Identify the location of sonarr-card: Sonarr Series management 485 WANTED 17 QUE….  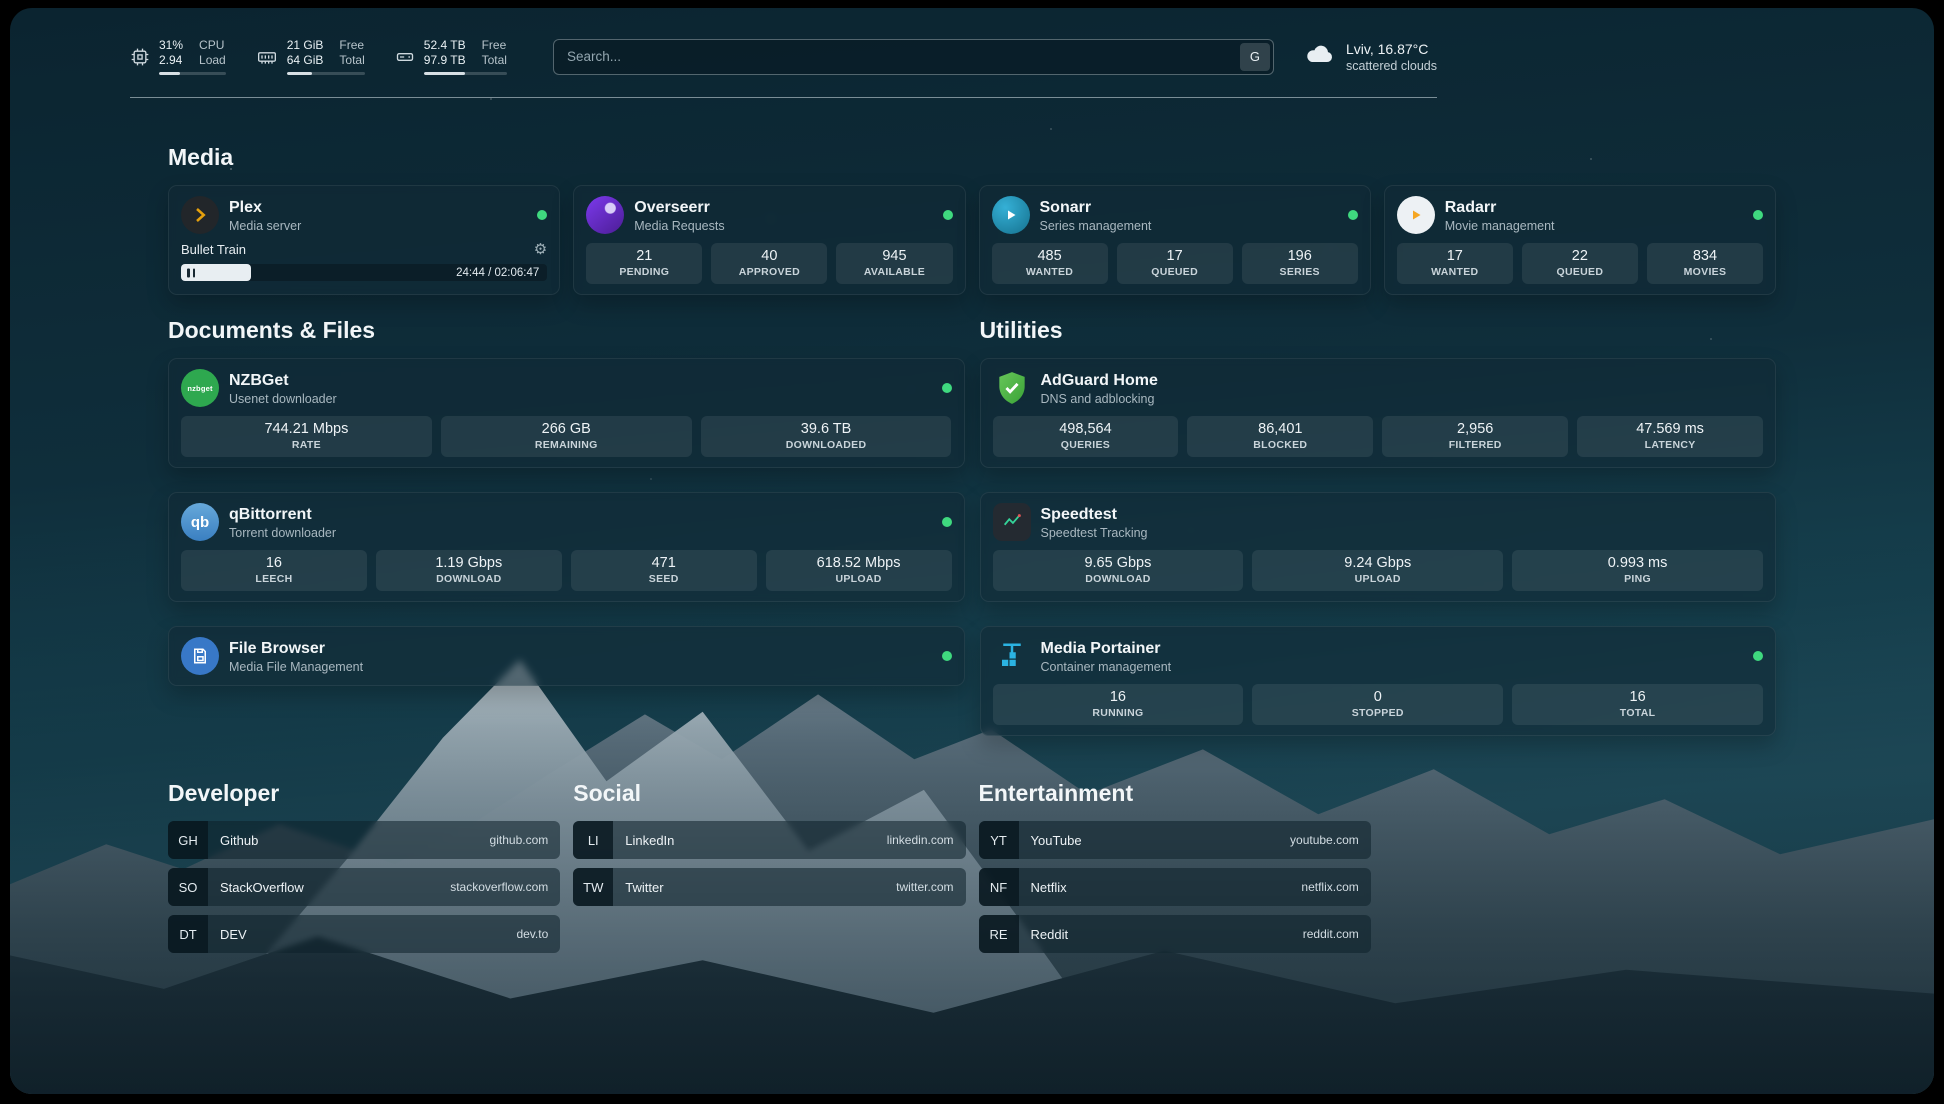
(1174, 240).